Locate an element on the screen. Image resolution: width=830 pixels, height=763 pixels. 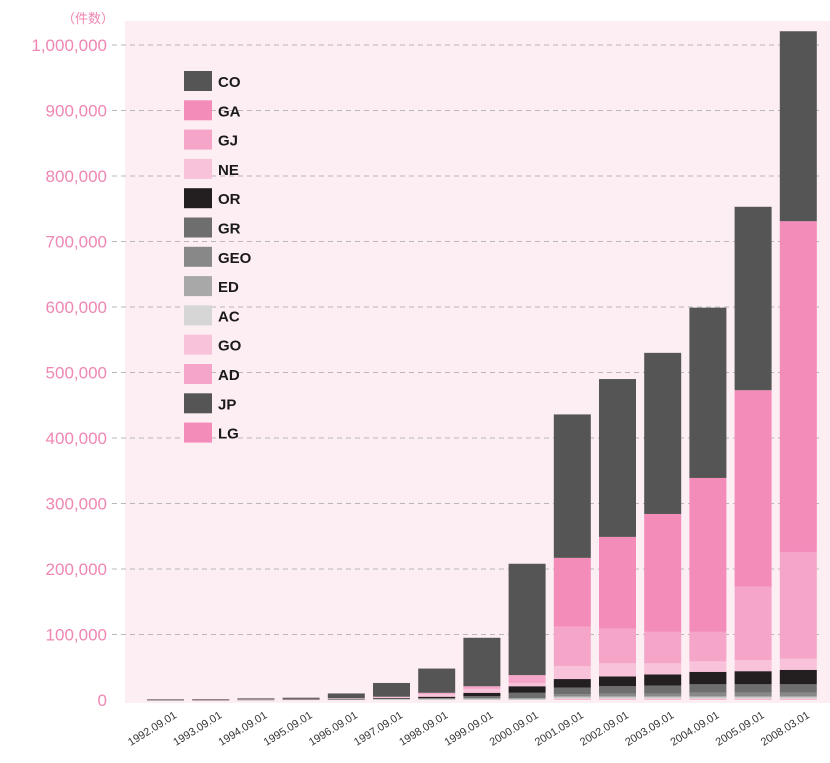
x-tick-label: 1996.09.01 is located at coordinates (333, 728).